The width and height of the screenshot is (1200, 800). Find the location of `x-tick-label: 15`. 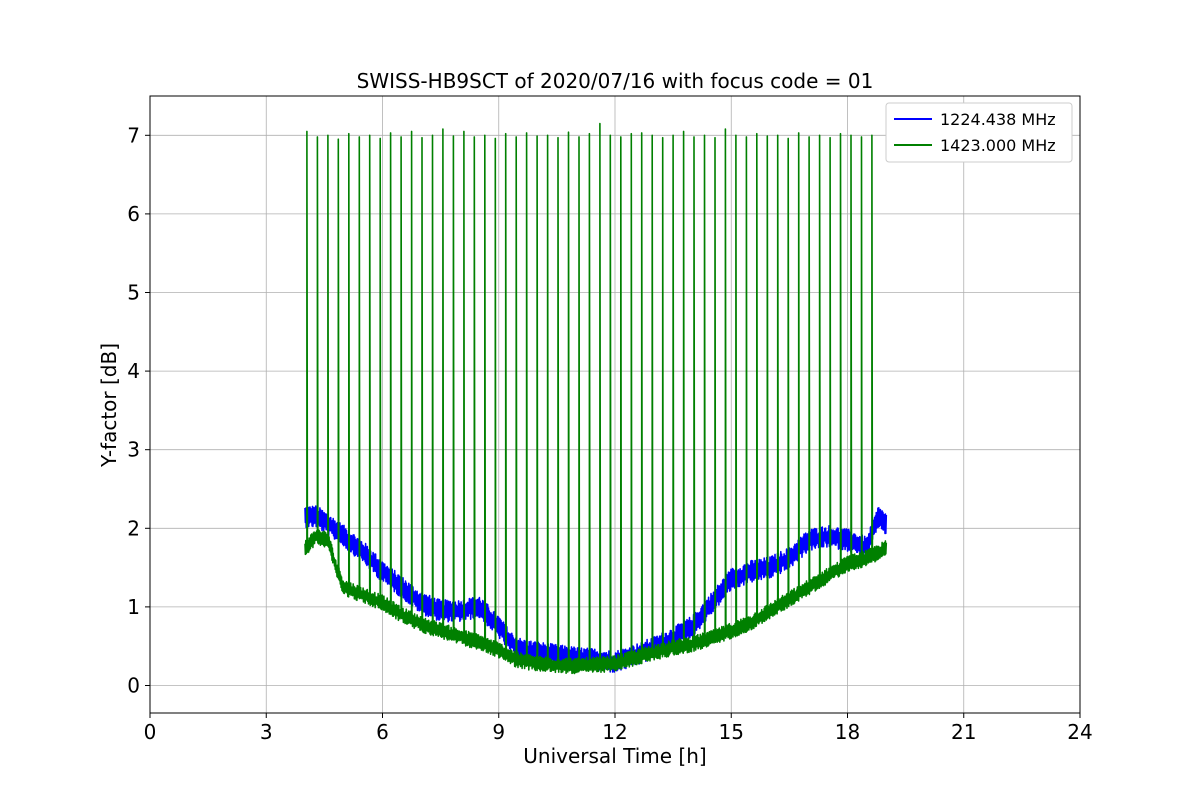

x-tick-label: 15 is located at coordinates (731, 732).